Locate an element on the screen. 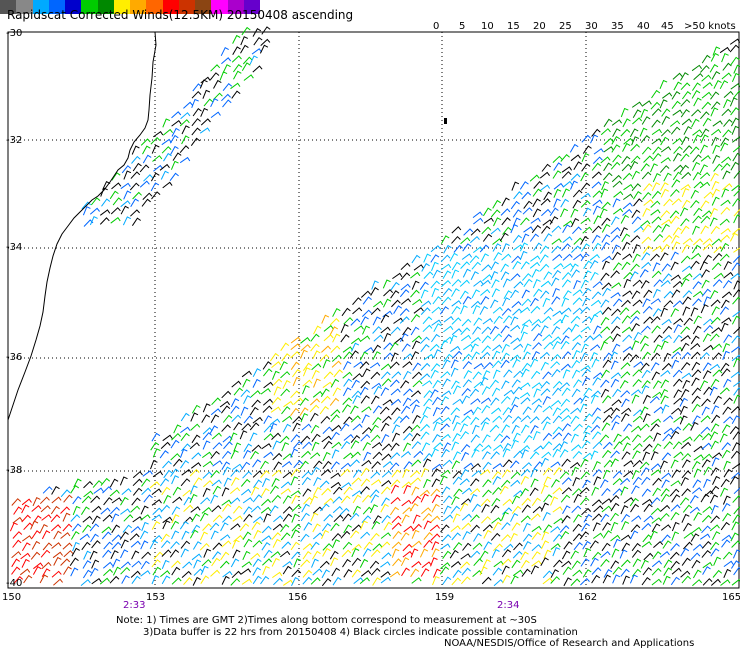 The height and width of the screenshot is (650, 740). colorbar-segment is located at coordinates (8, 7).